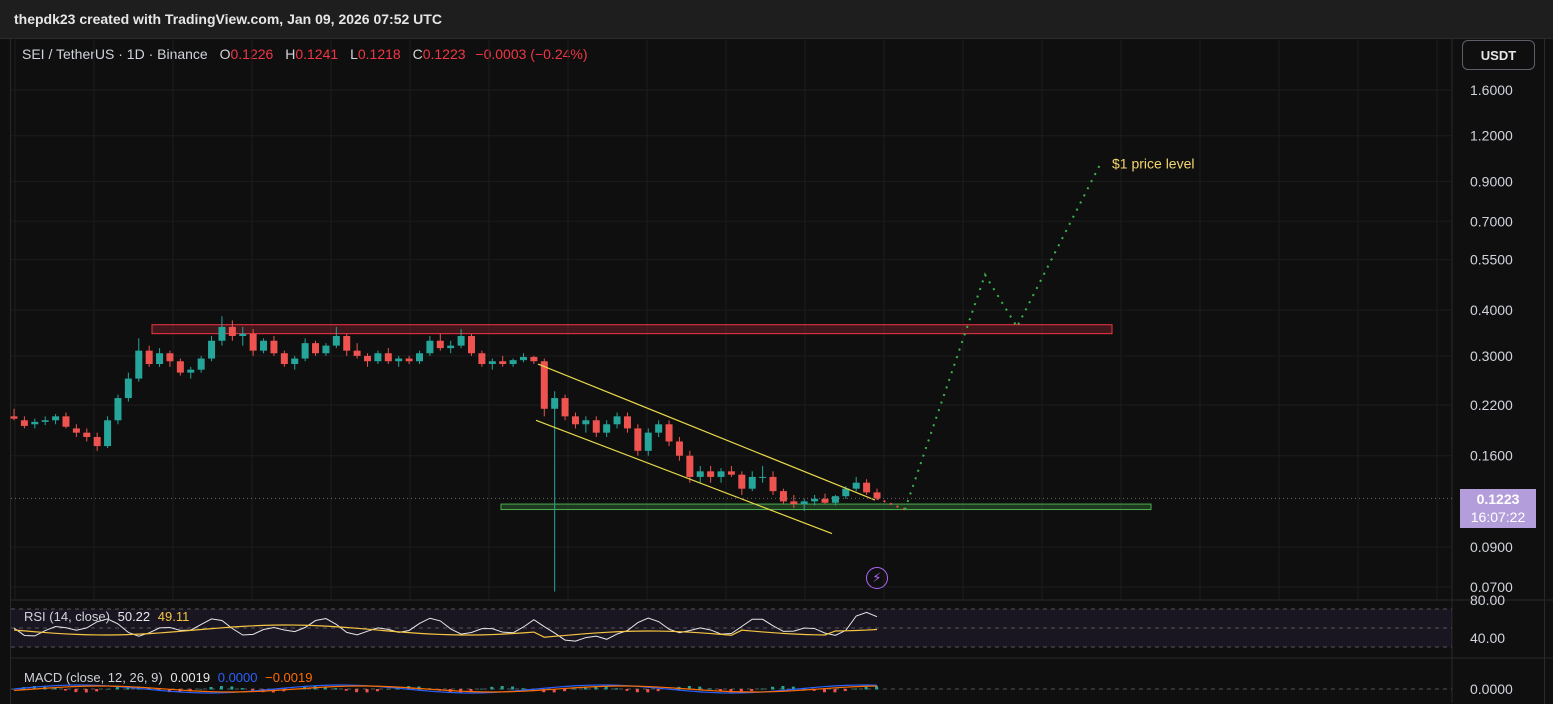 The width and height of the screenshot is (1553, 704). Describe the element at coordinates (106, 616) in the screenshot. I see `rsi-legend: RSI (14, close) 50.22 49.11` at that location.